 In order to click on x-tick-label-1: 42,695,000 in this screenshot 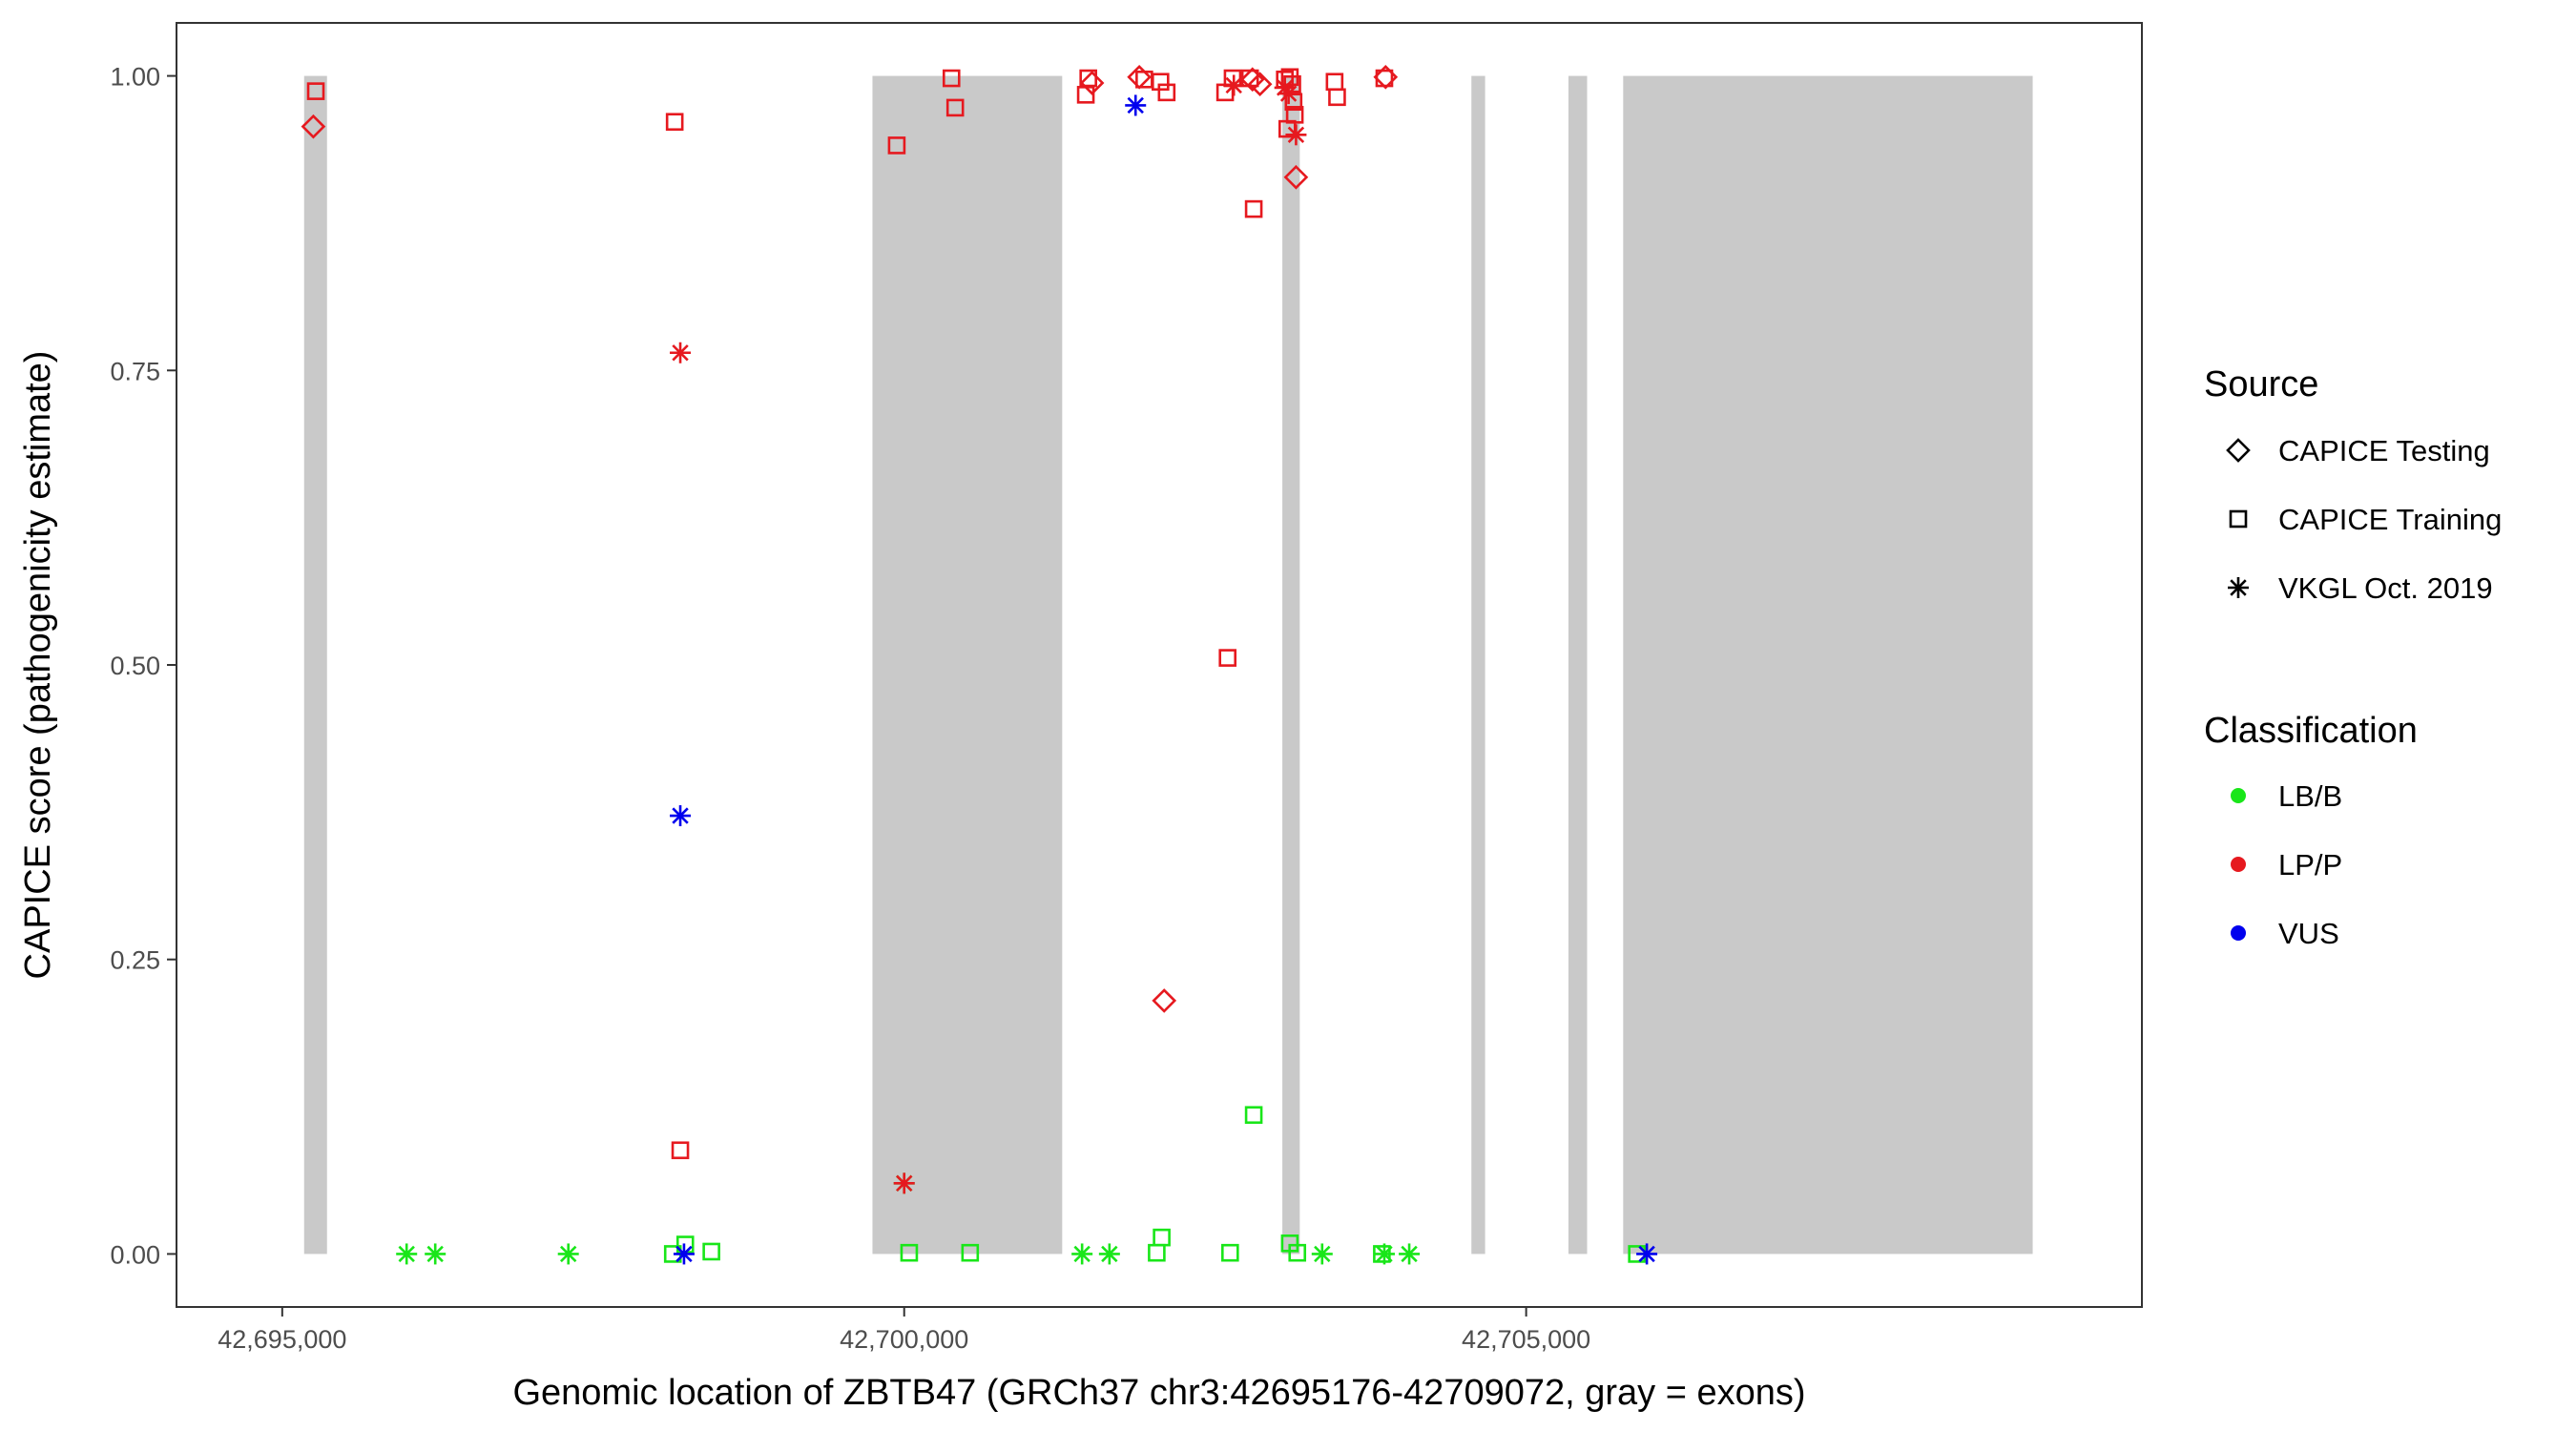, I will do `click(282, 1340)`.